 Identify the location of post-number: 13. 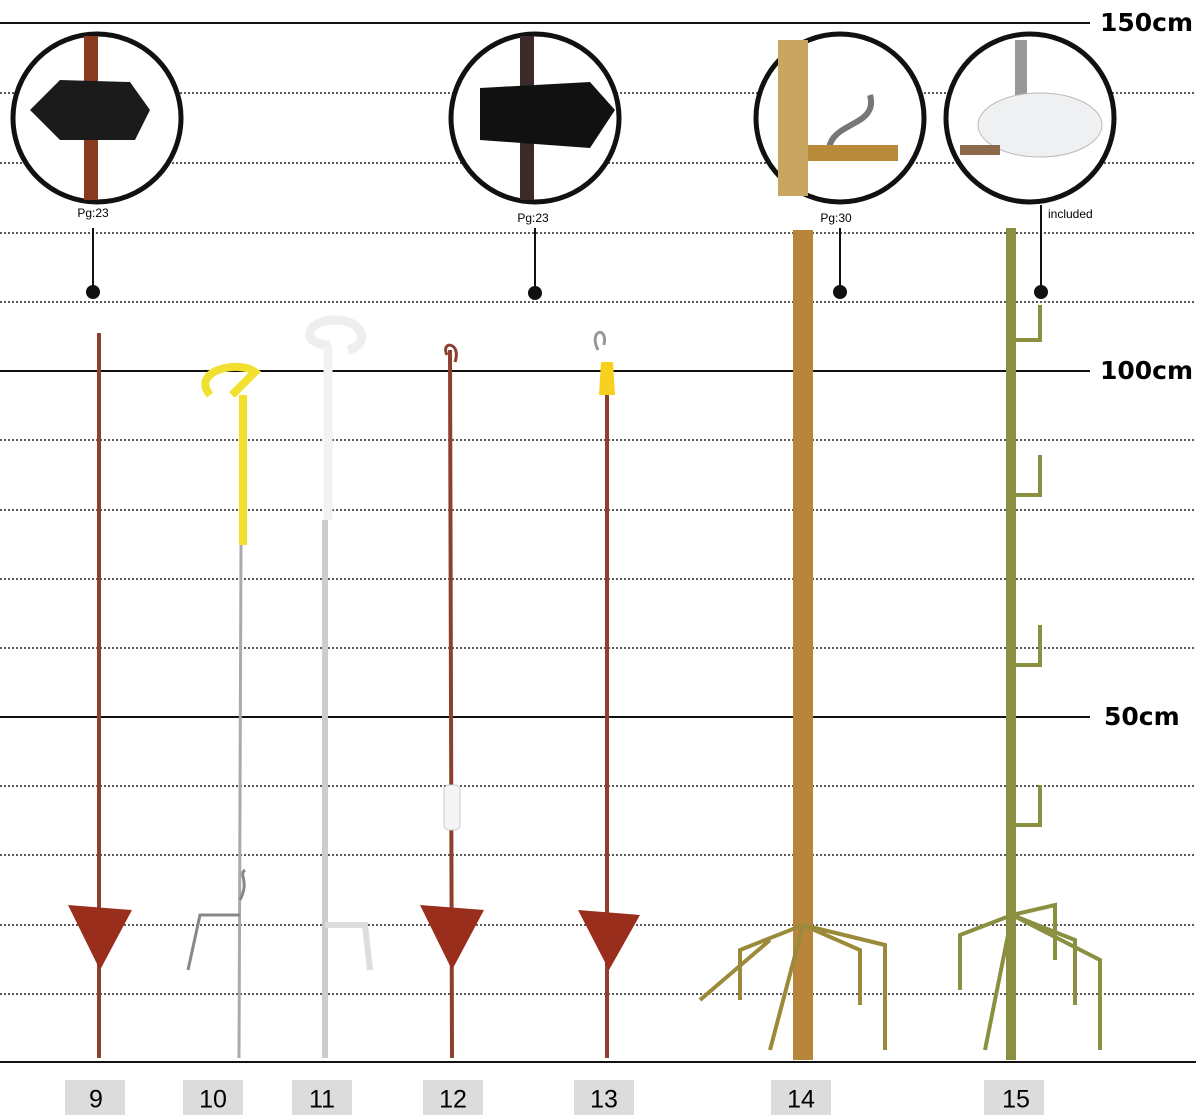
(604, 1100).